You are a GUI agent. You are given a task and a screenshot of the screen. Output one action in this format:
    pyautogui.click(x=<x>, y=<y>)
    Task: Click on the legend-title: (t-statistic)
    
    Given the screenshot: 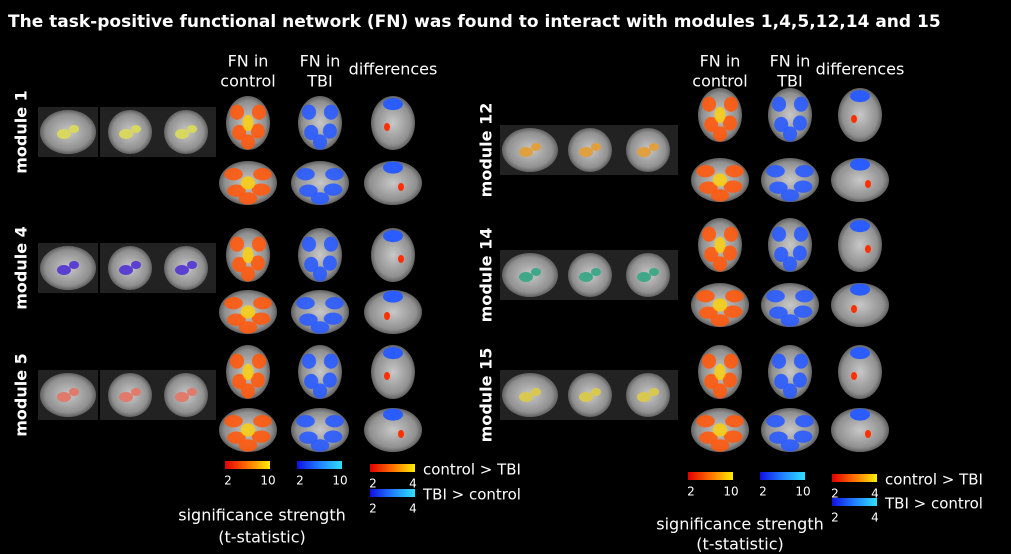 What is the action you would take?
    pyautogui.click(x=262, y=537)
    